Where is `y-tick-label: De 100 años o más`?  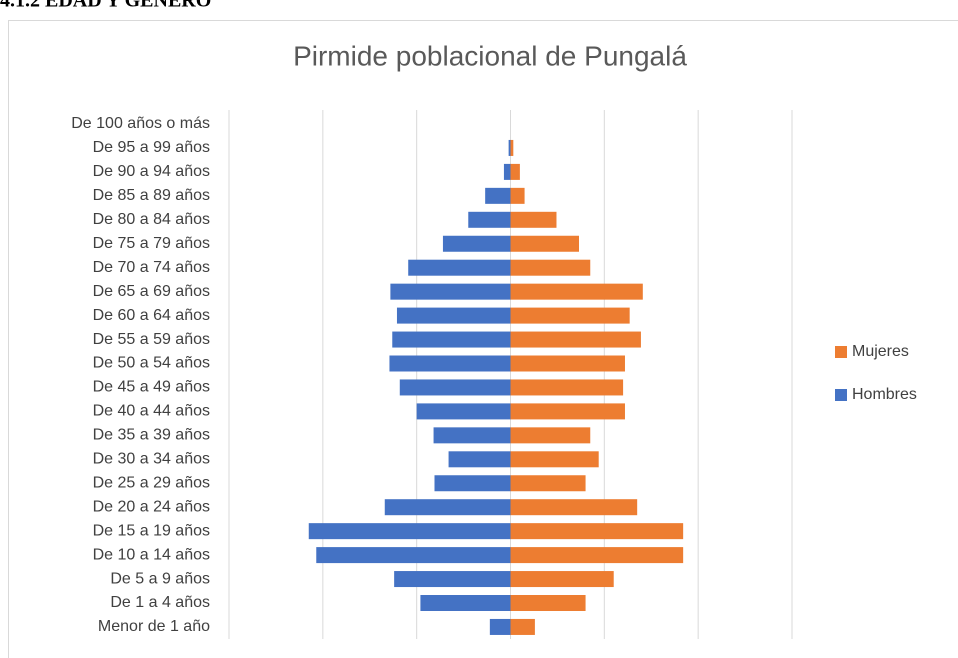
y-tick-label: De 100 años o más is located at coordinates (140, 123).